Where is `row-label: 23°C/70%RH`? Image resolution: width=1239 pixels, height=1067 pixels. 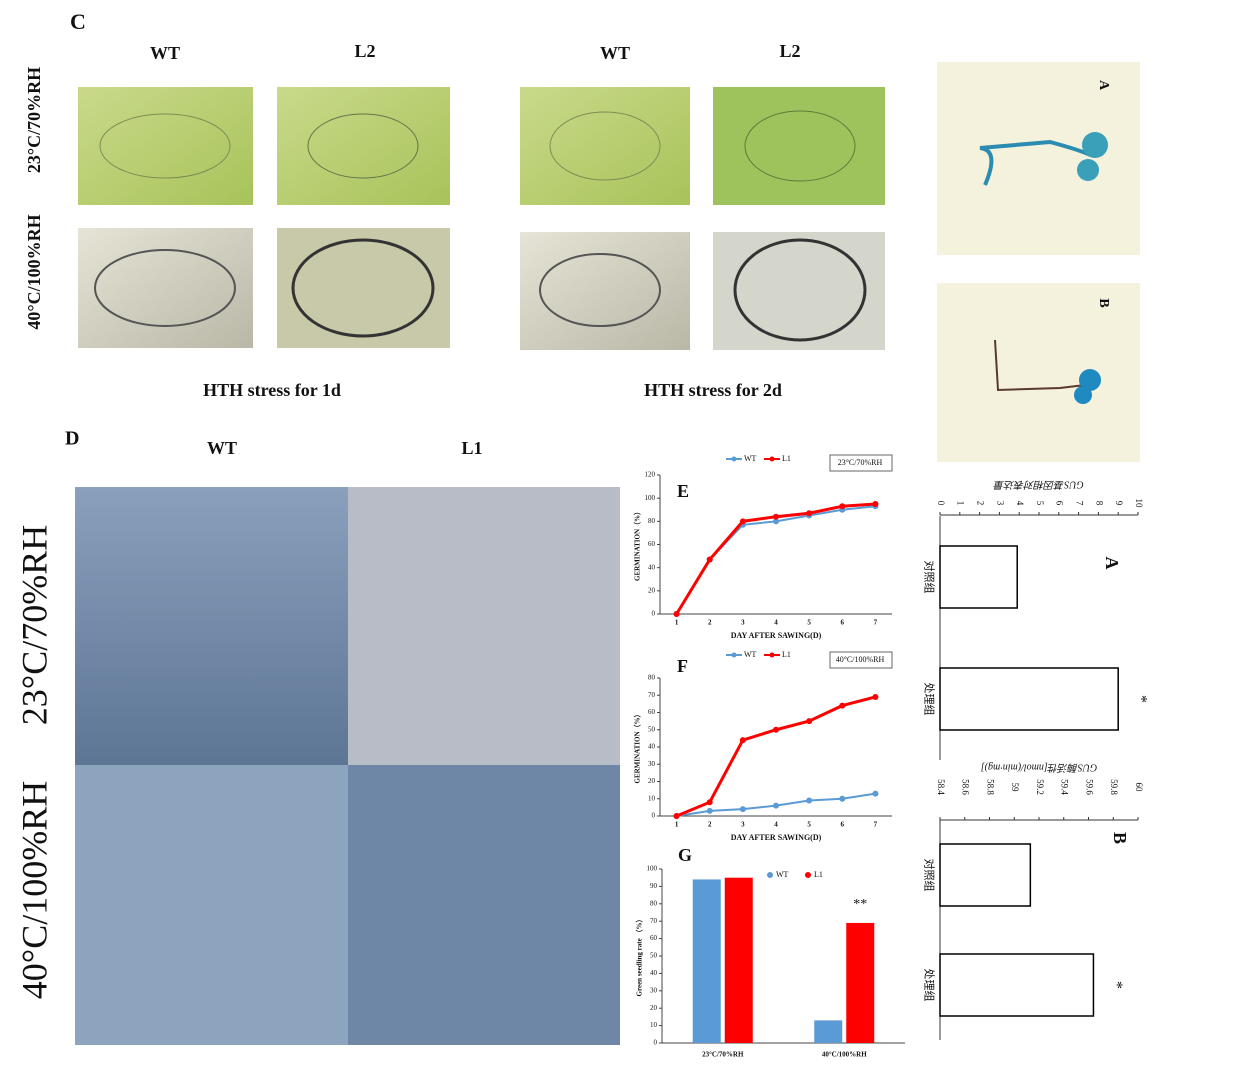
row-label: 23°C/70%RH is located at coordinates (34, 120).